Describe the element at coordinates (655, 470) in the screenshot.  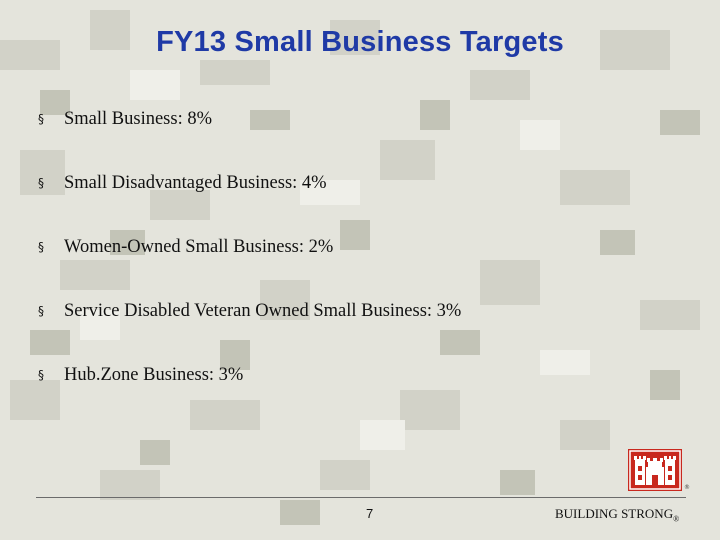
I see `castle-icon` at that location.